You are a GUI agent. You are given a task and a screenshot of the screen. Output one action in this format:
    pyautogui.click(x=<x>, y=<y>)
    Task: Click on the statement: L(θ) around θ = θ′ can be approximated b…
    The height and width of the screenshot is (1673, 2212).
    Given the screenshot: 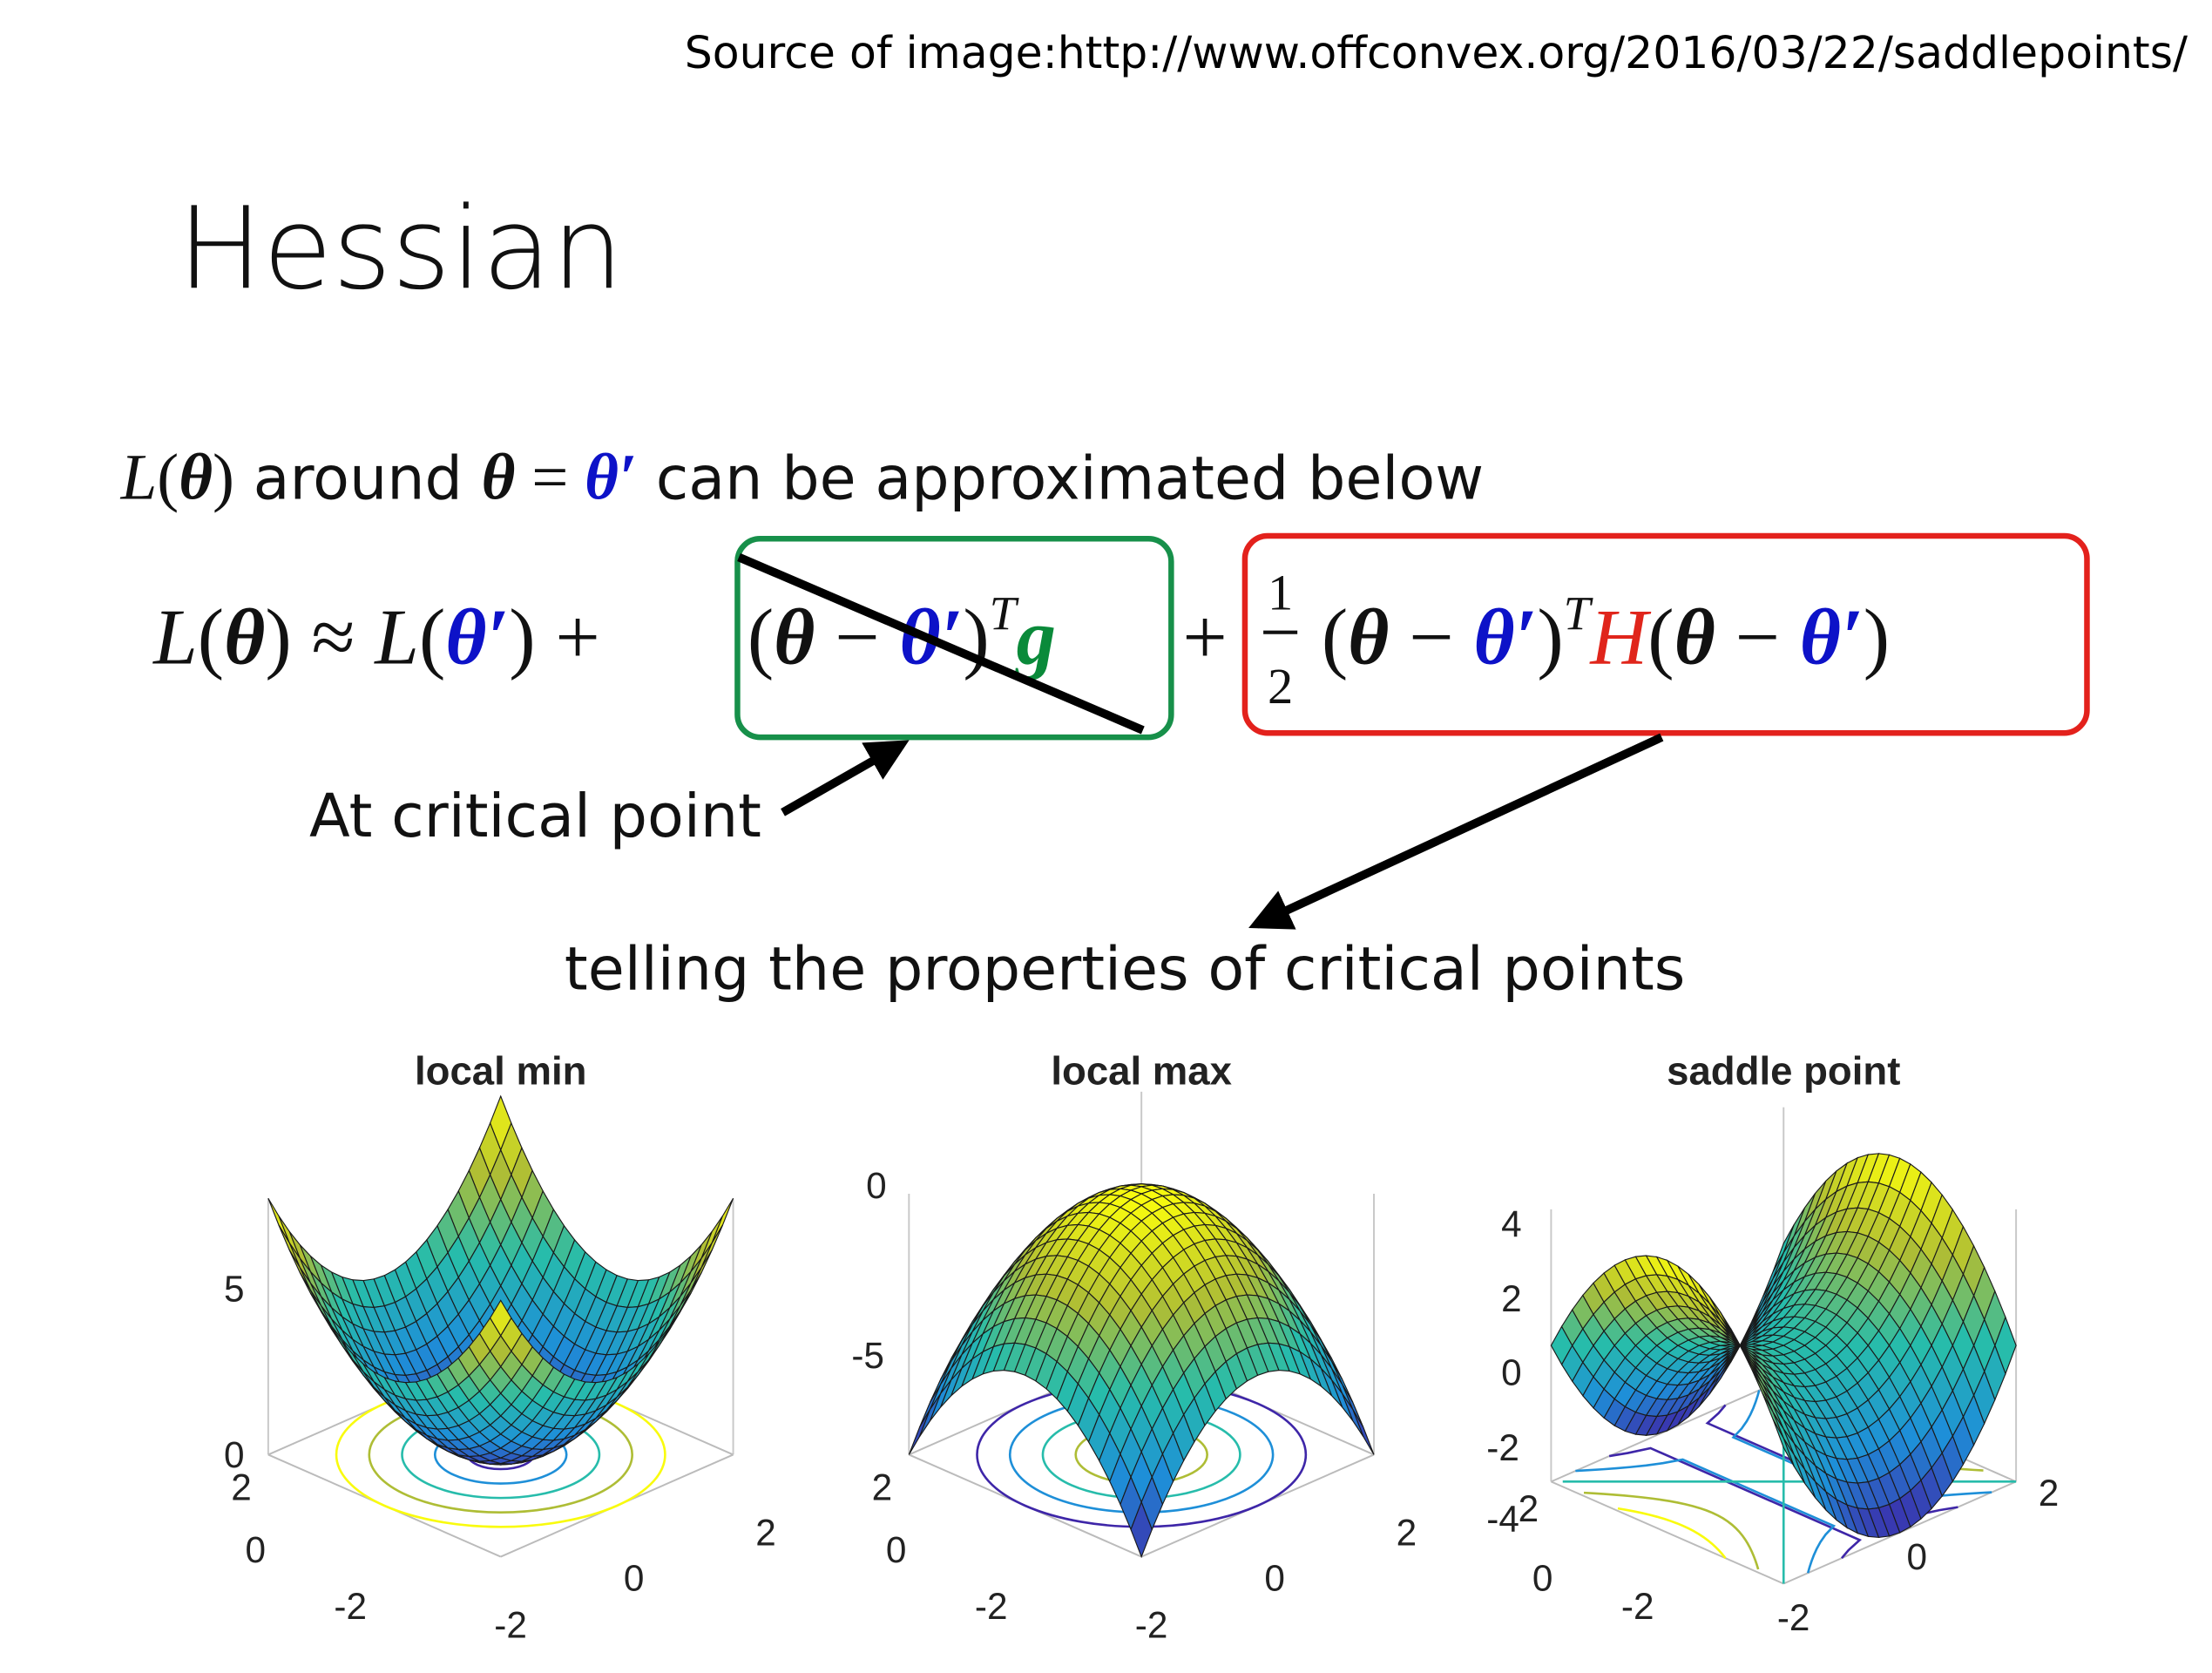 What is the action you would take?
    pyautogui.click(x=802, y=478)
    